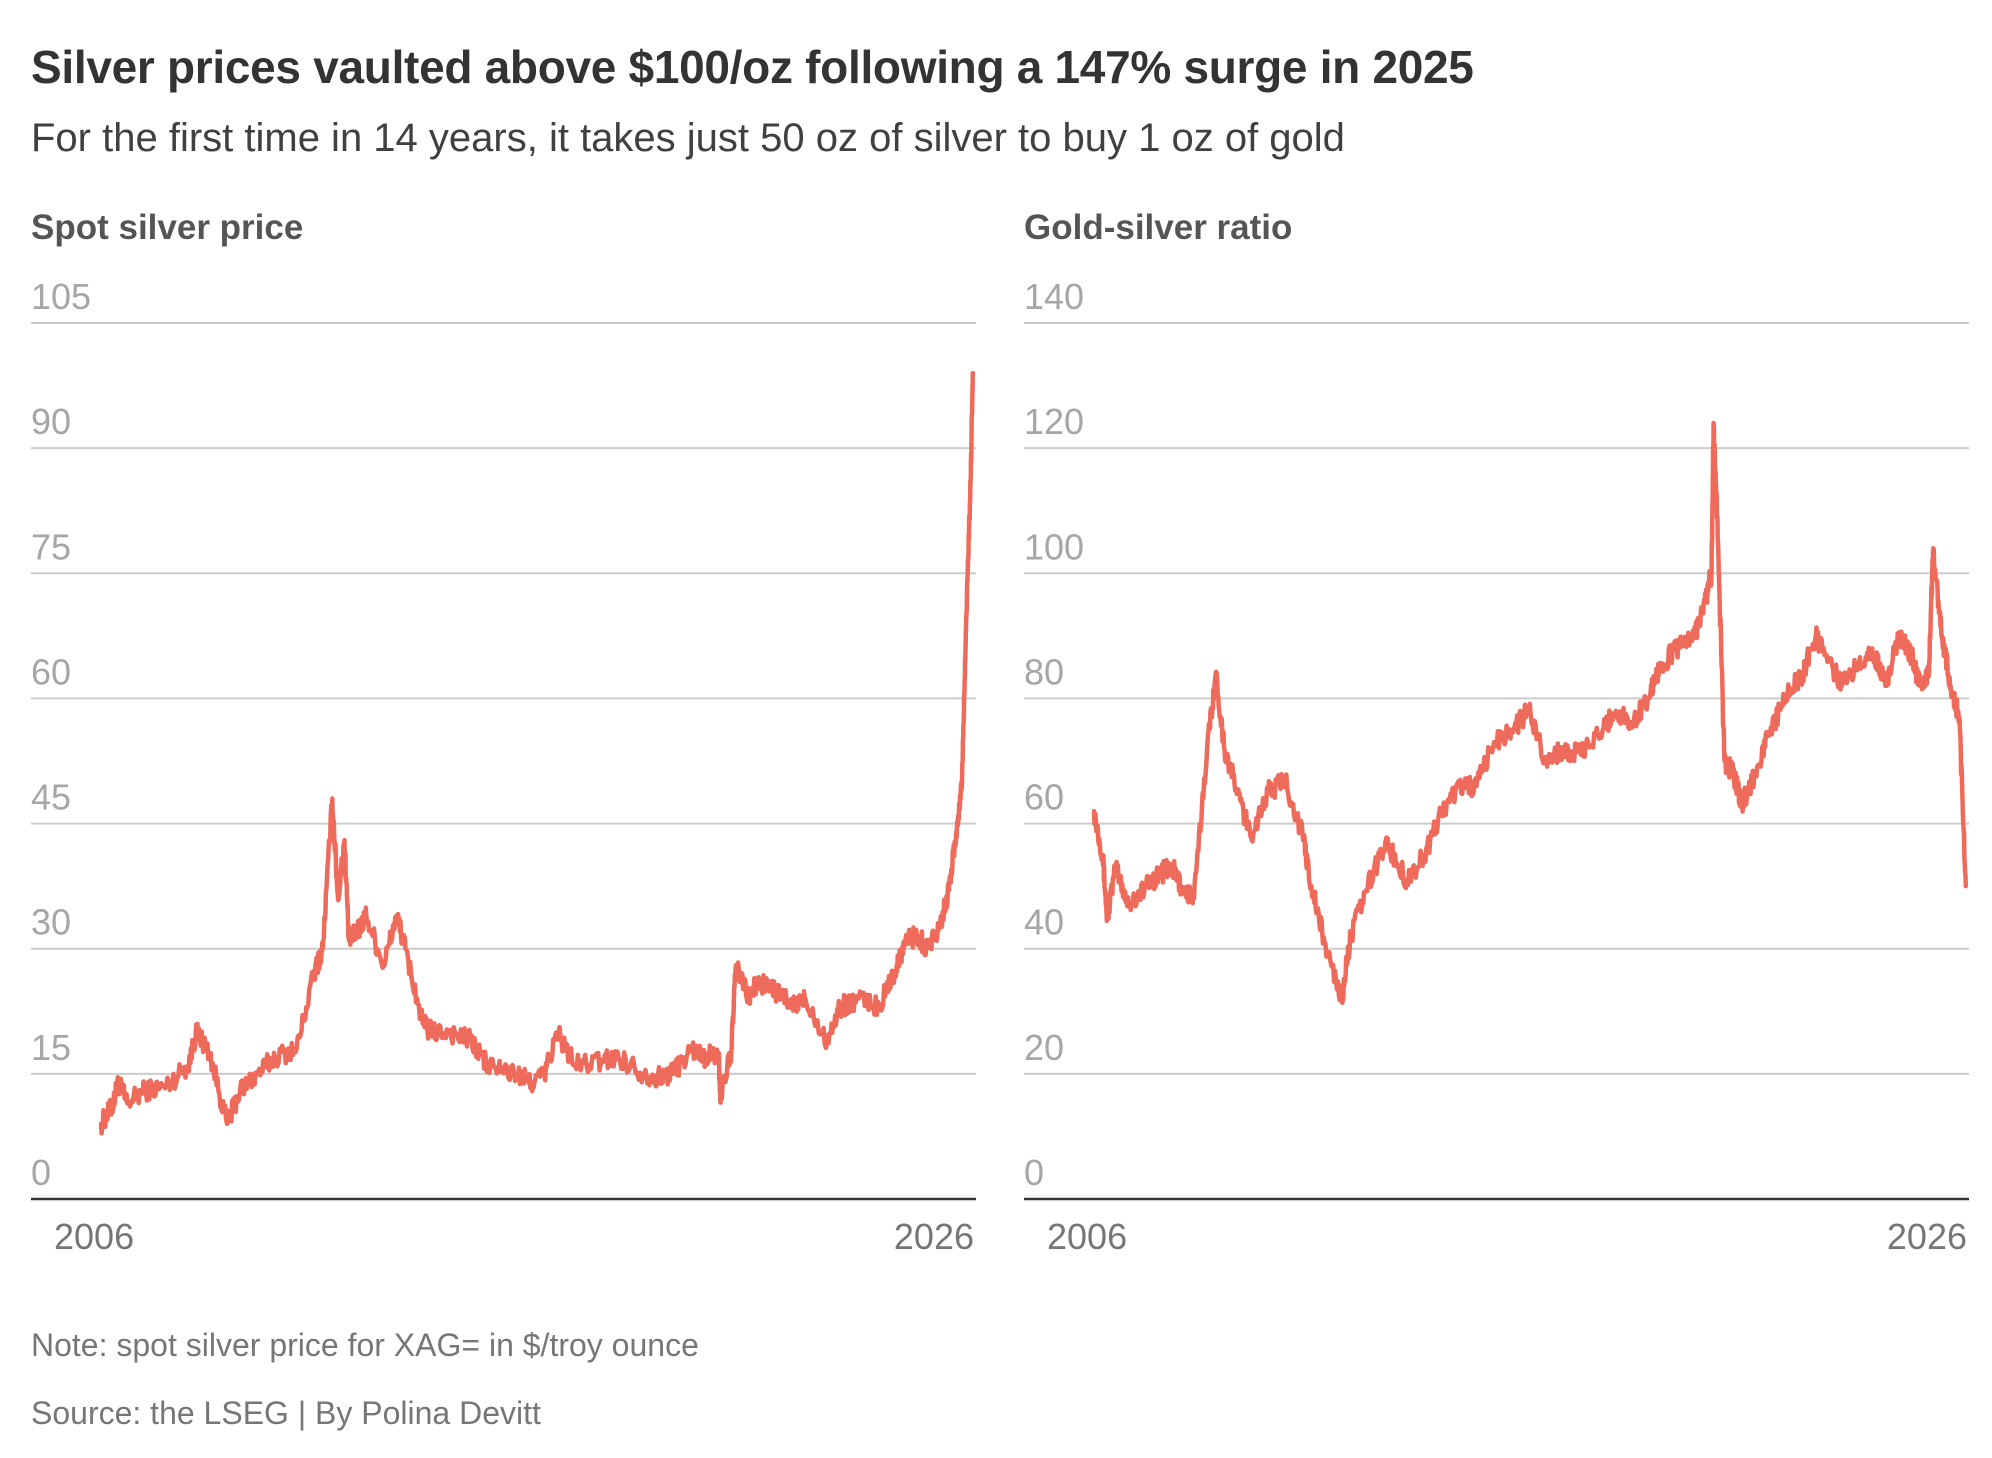 This screenshot has height=1458, width=1992. I want to click on y-tick-label: 100, so click(1054, 546).